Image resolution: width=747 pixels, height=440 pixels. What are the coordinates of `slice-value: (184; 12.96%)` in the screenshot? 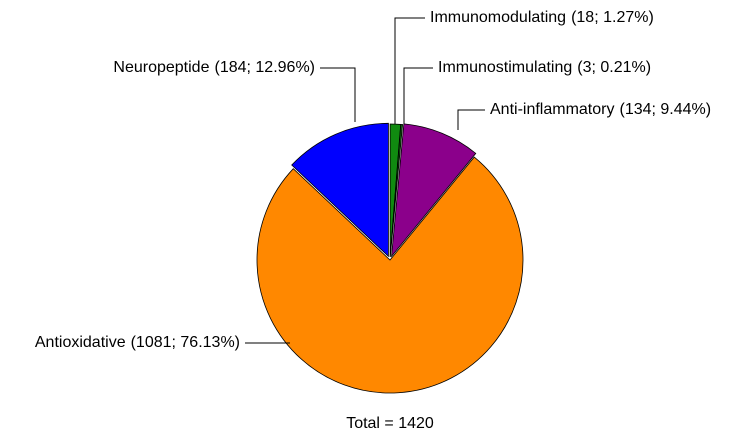 It's located at (264, 67).